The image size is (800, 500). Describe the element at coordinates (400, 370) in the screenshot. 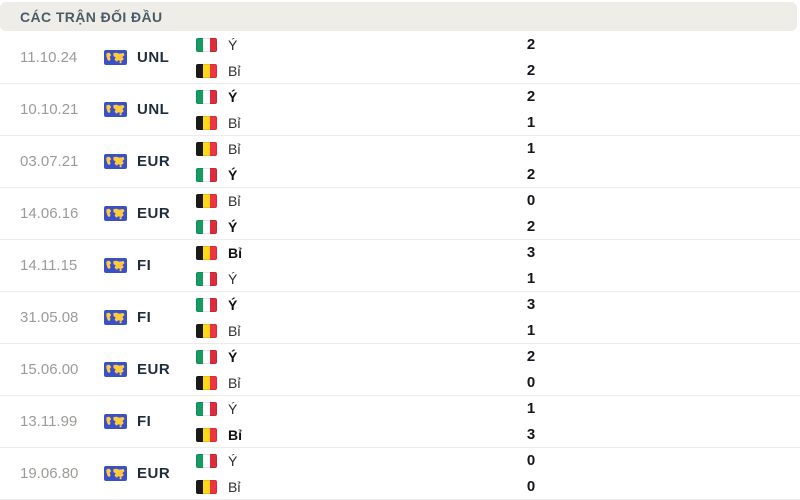

I see `match-row: 15.06.00 EUR Ý Bỉ 2 0` at that location.